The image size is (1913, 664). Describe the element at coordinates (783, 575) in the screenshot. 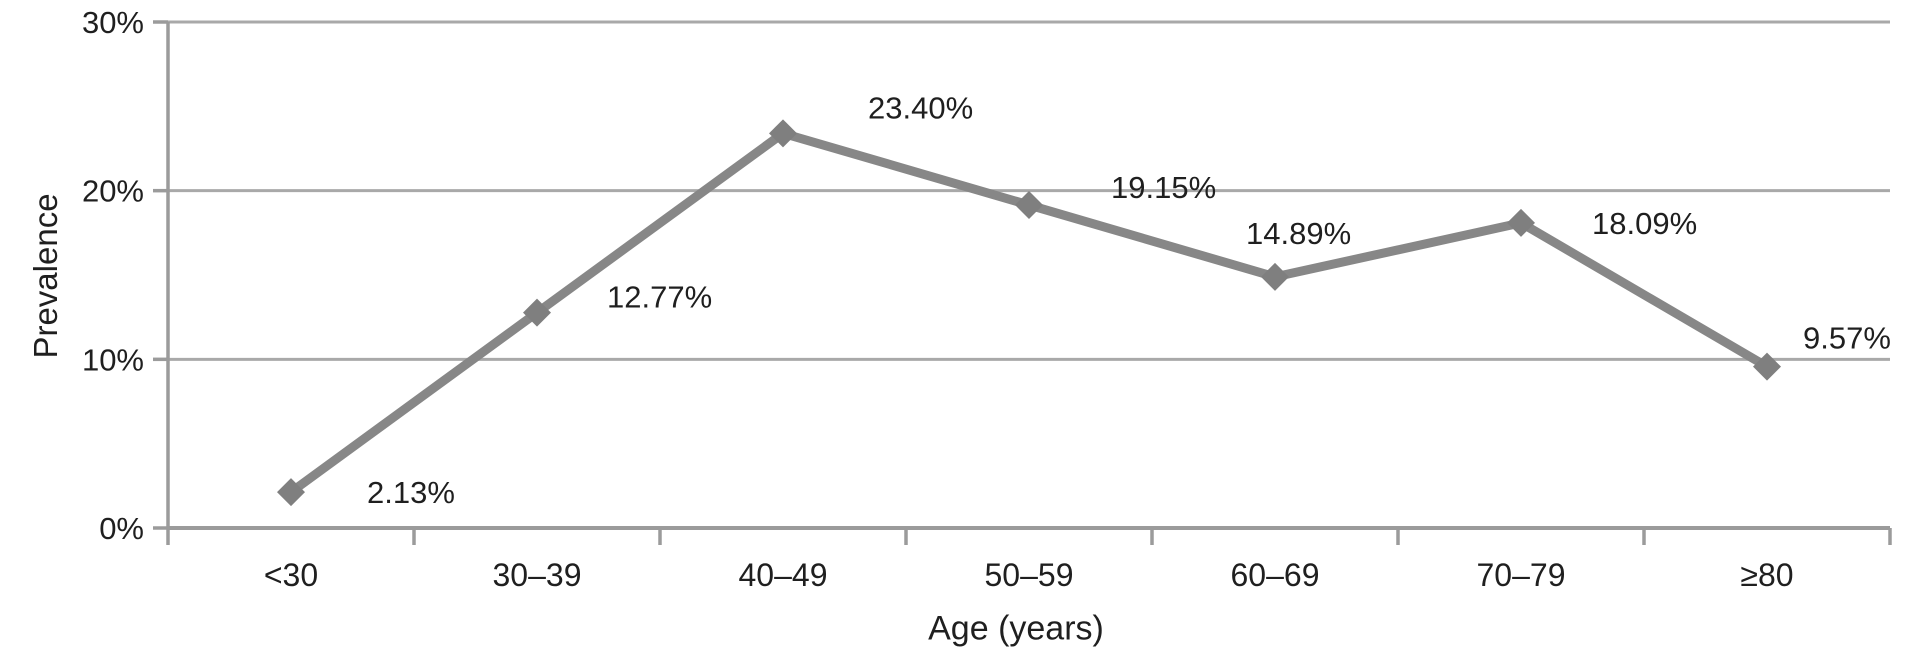

I see `x-tick-label: 40–49` at that location.